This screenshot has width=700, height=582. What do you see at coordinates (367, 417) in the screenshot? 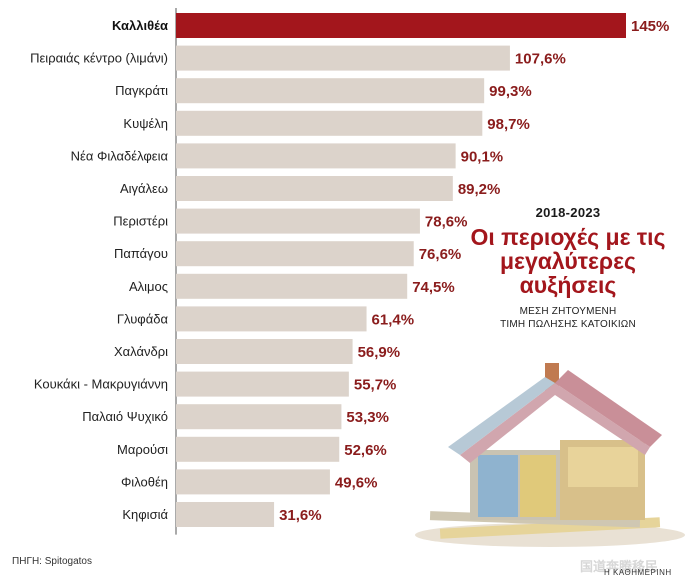
I see `value-label-12: 53,3%` at bounding box center [367, 417].